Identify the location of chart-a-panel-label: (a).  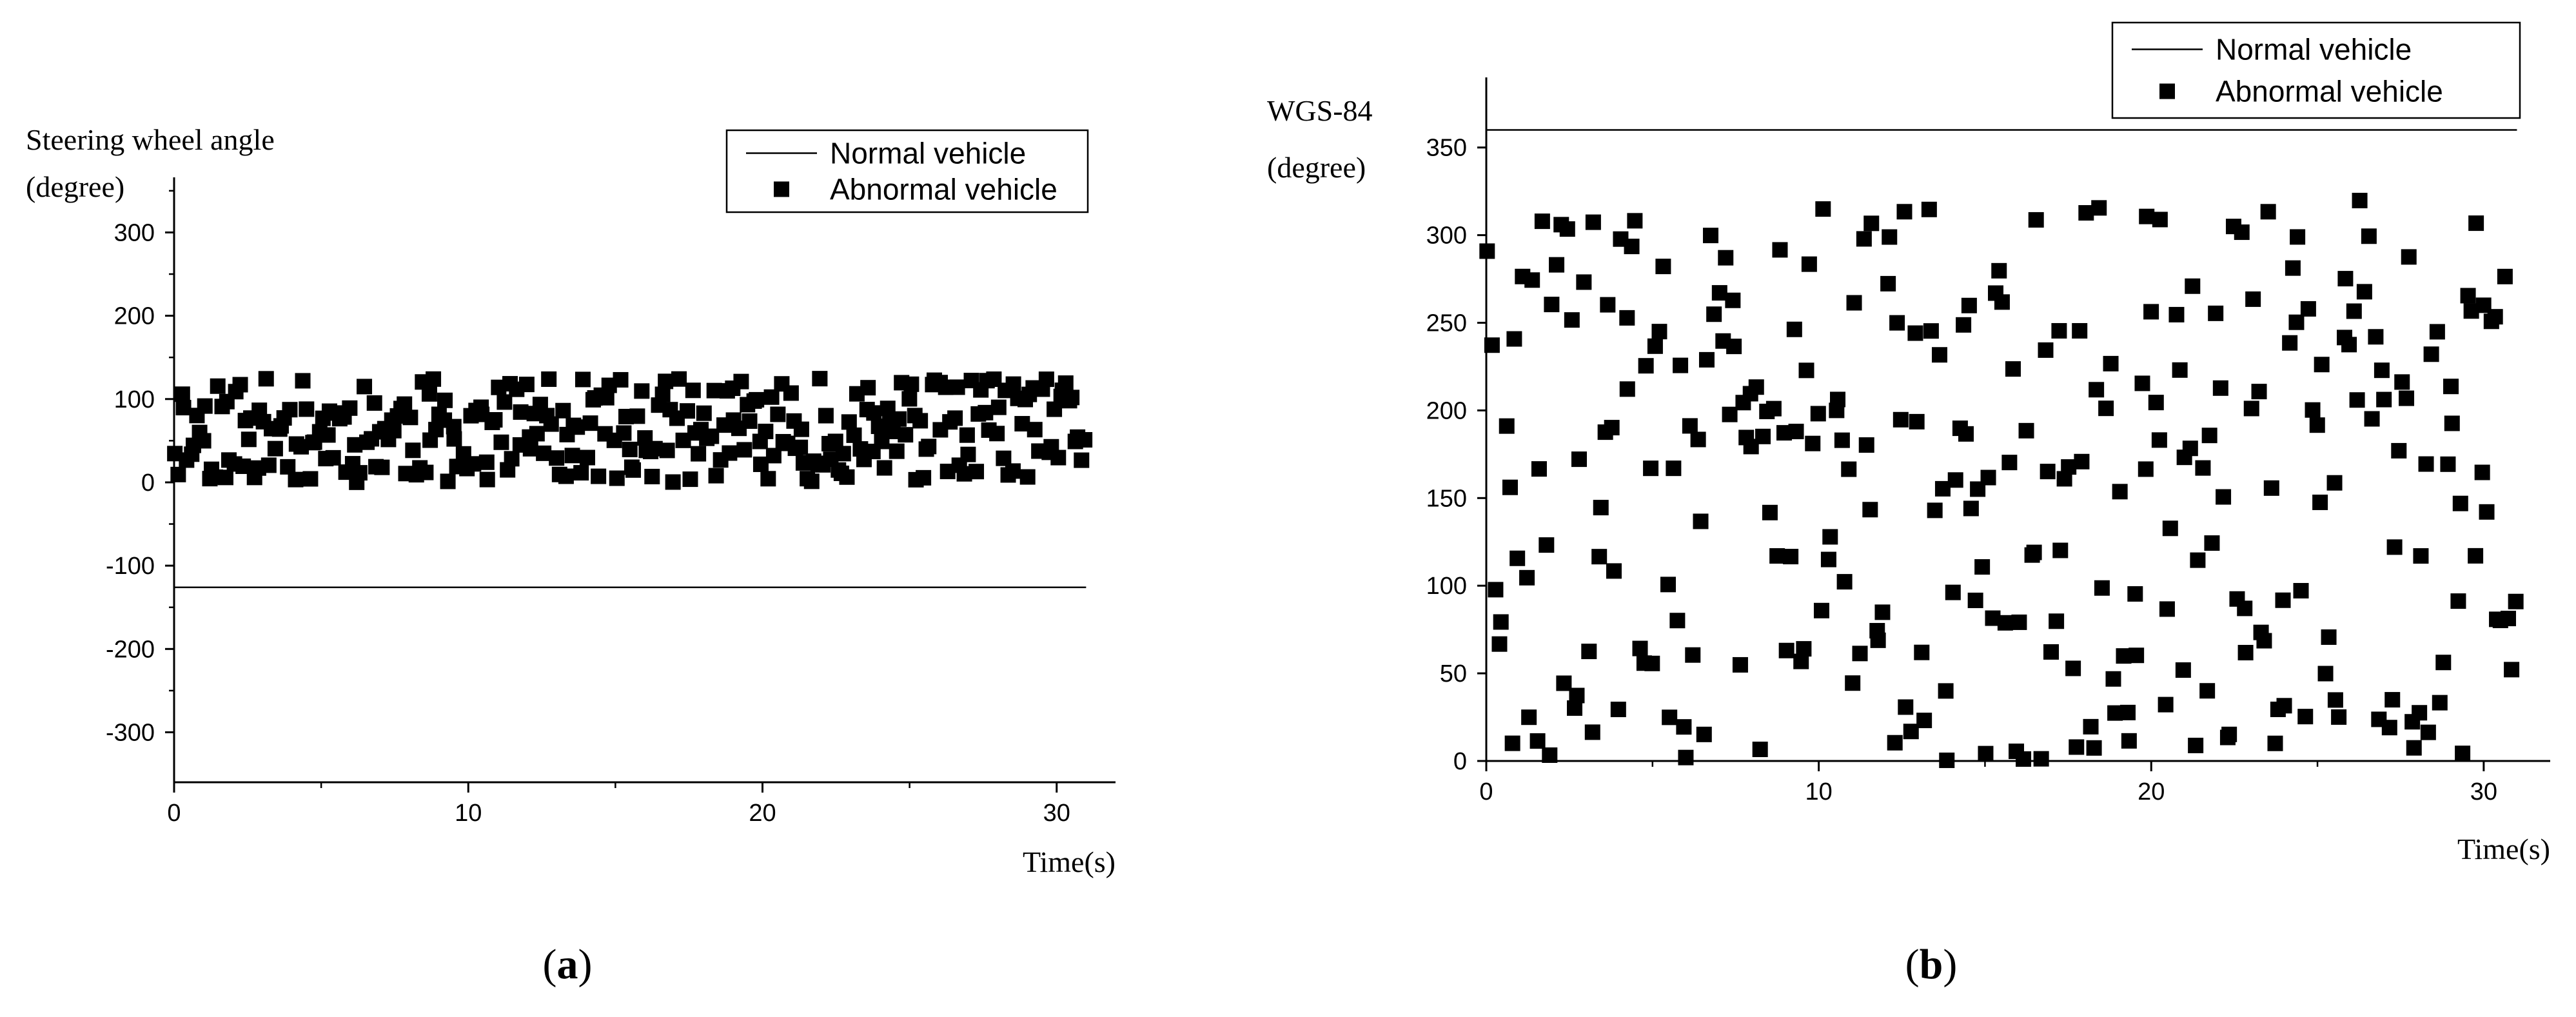
(568, 964).